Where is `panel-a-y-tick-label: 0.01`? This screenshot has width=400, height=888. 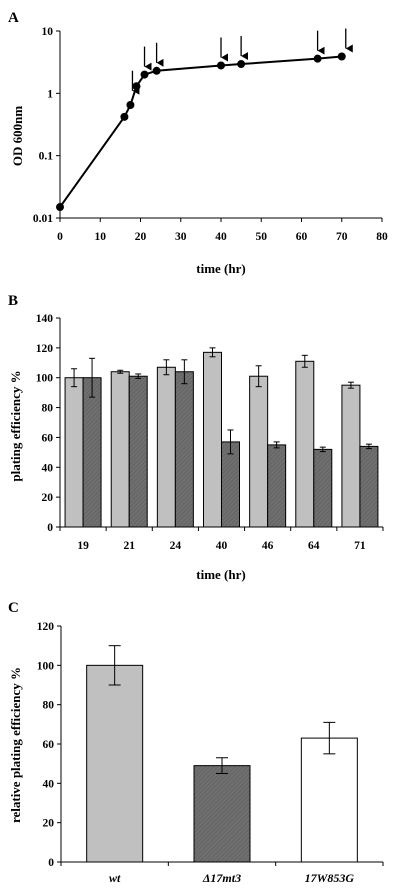
panel-a-y-tick-label: 0.01 is located at coordinates (43, 219).